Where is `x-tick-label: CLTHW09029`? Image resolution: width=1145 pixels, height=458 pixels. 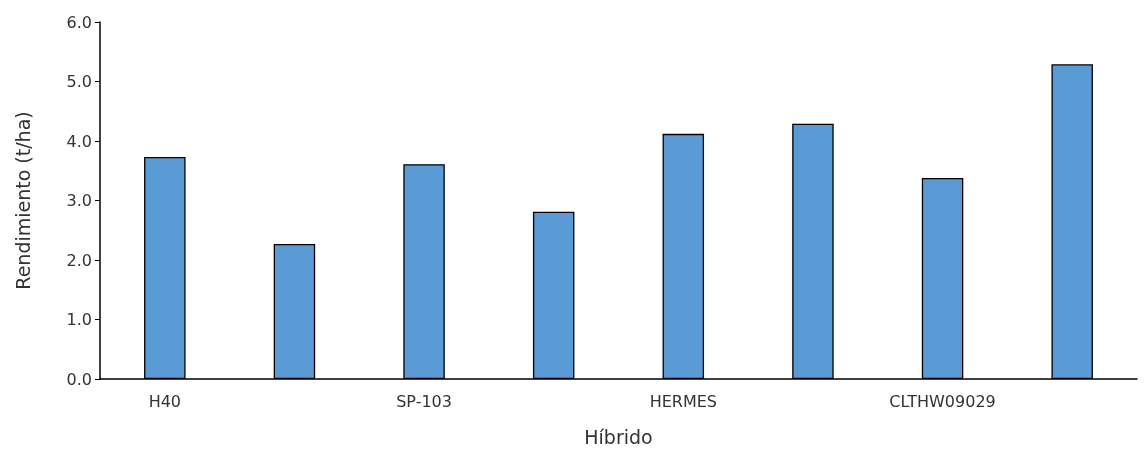
x-tick-label: CLTHW09029 is located at coordinates (942, 401).